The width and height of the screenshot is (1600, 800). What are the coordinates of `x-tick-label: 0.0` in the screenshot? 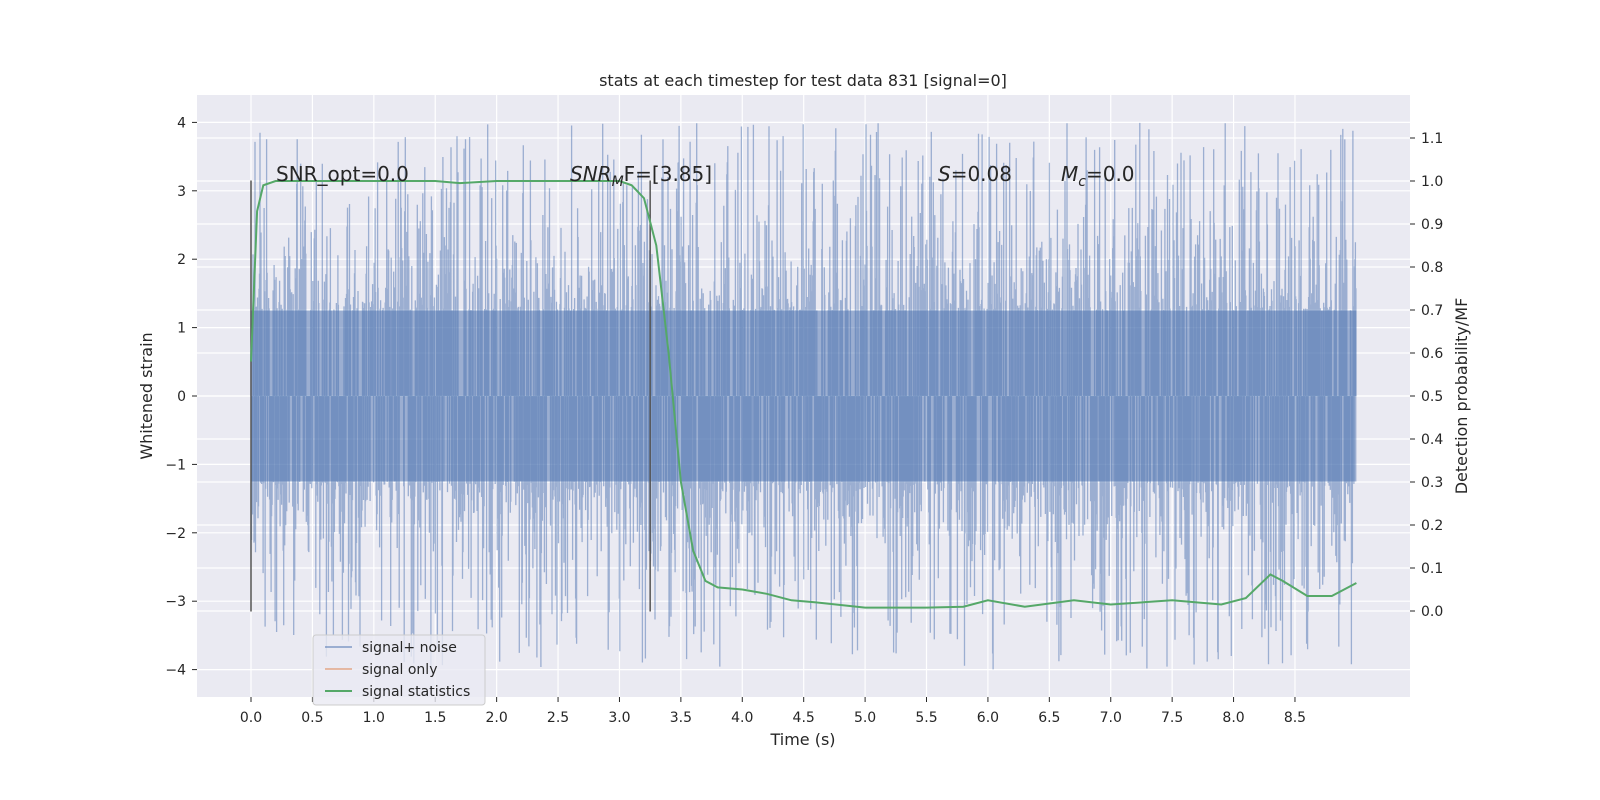 It's located at (251, 718).